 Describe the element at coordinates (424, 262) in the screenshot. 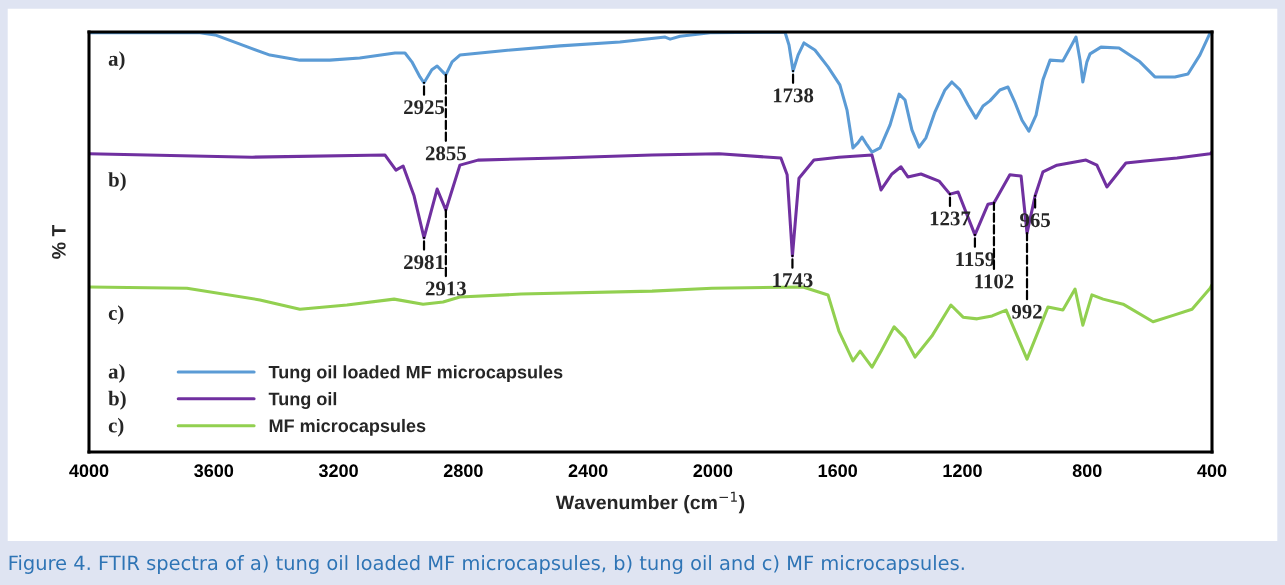

I see `annotation: 2981` at that location.